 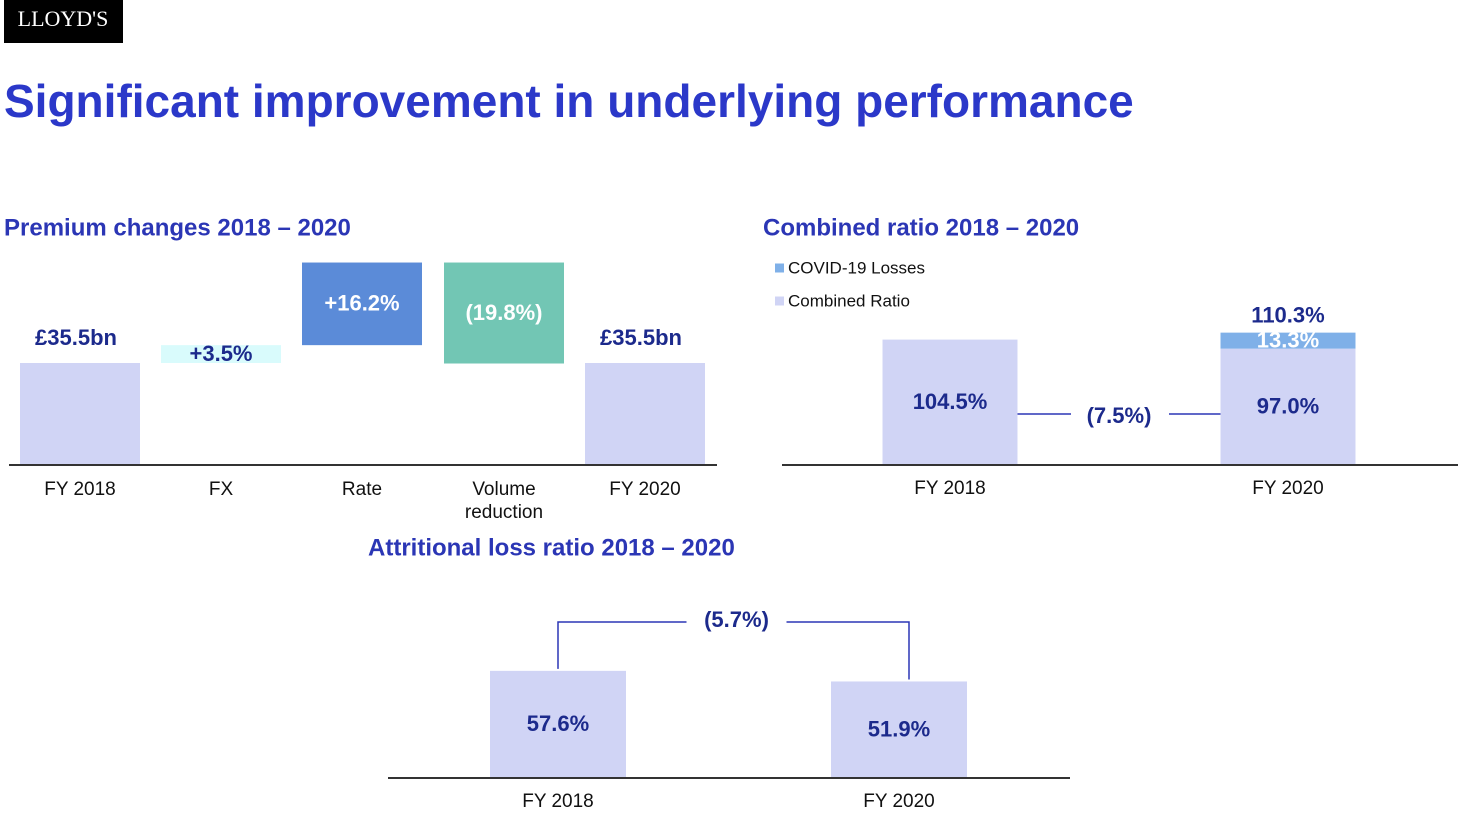 I want to click on data-label: 104.5%, so click(x=950, y=401).